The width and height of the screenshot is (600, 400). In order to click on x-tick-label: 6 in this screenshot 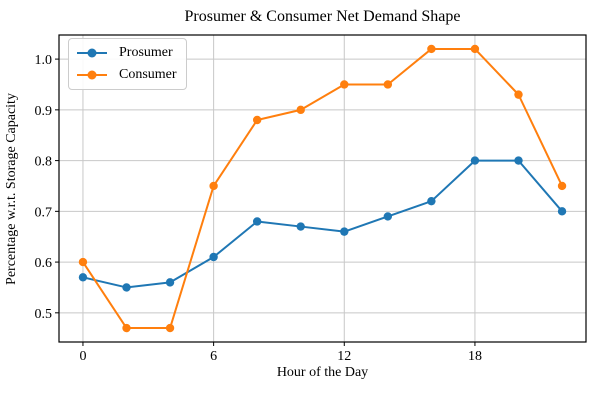, I will do `click(213, 356)`.